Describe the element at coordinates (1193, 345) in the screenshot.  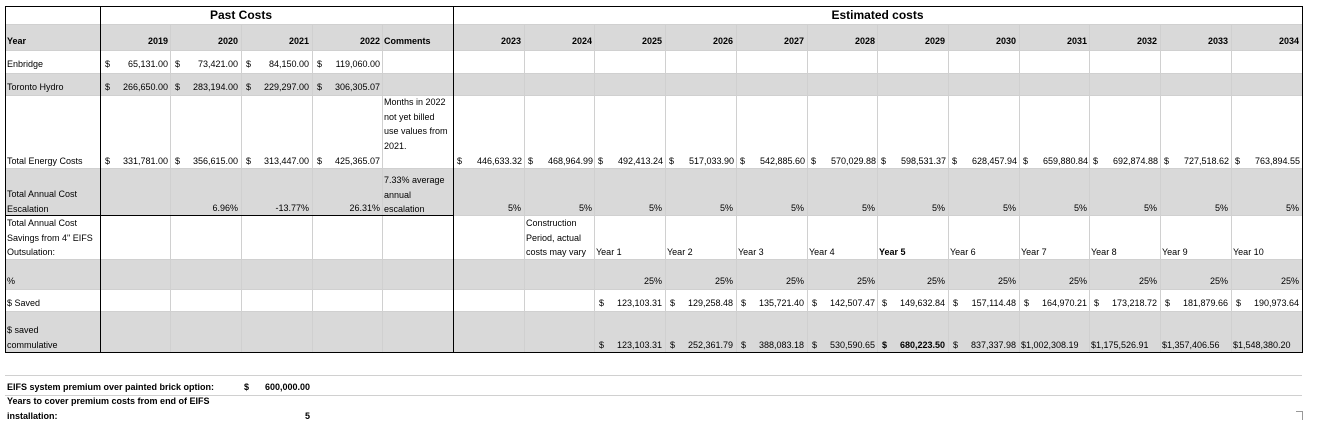
I see `amount: 1,357,406.56` at that location.